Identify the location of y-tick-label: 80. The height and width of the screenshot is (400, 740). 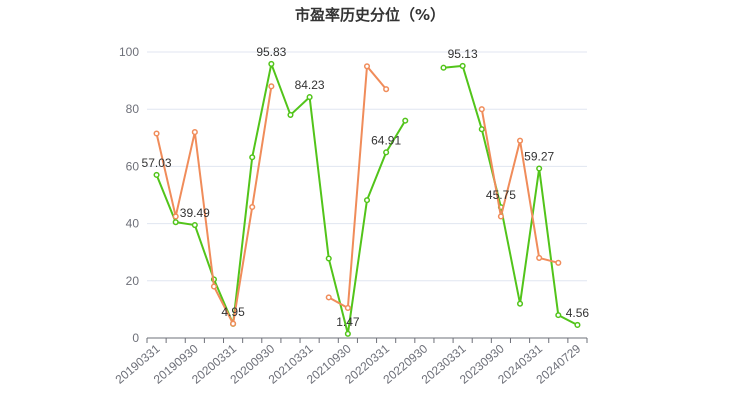
(133, 109).